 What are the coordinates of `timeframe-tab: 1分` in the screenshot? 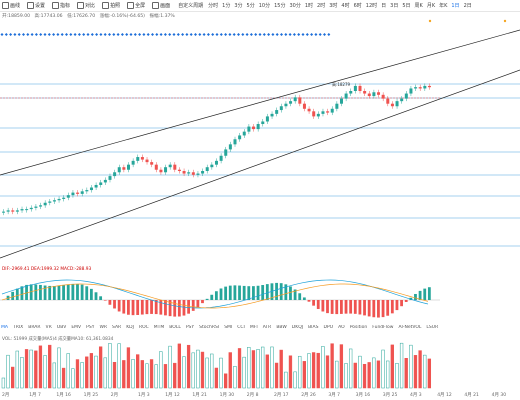 It's located at (226, 6).